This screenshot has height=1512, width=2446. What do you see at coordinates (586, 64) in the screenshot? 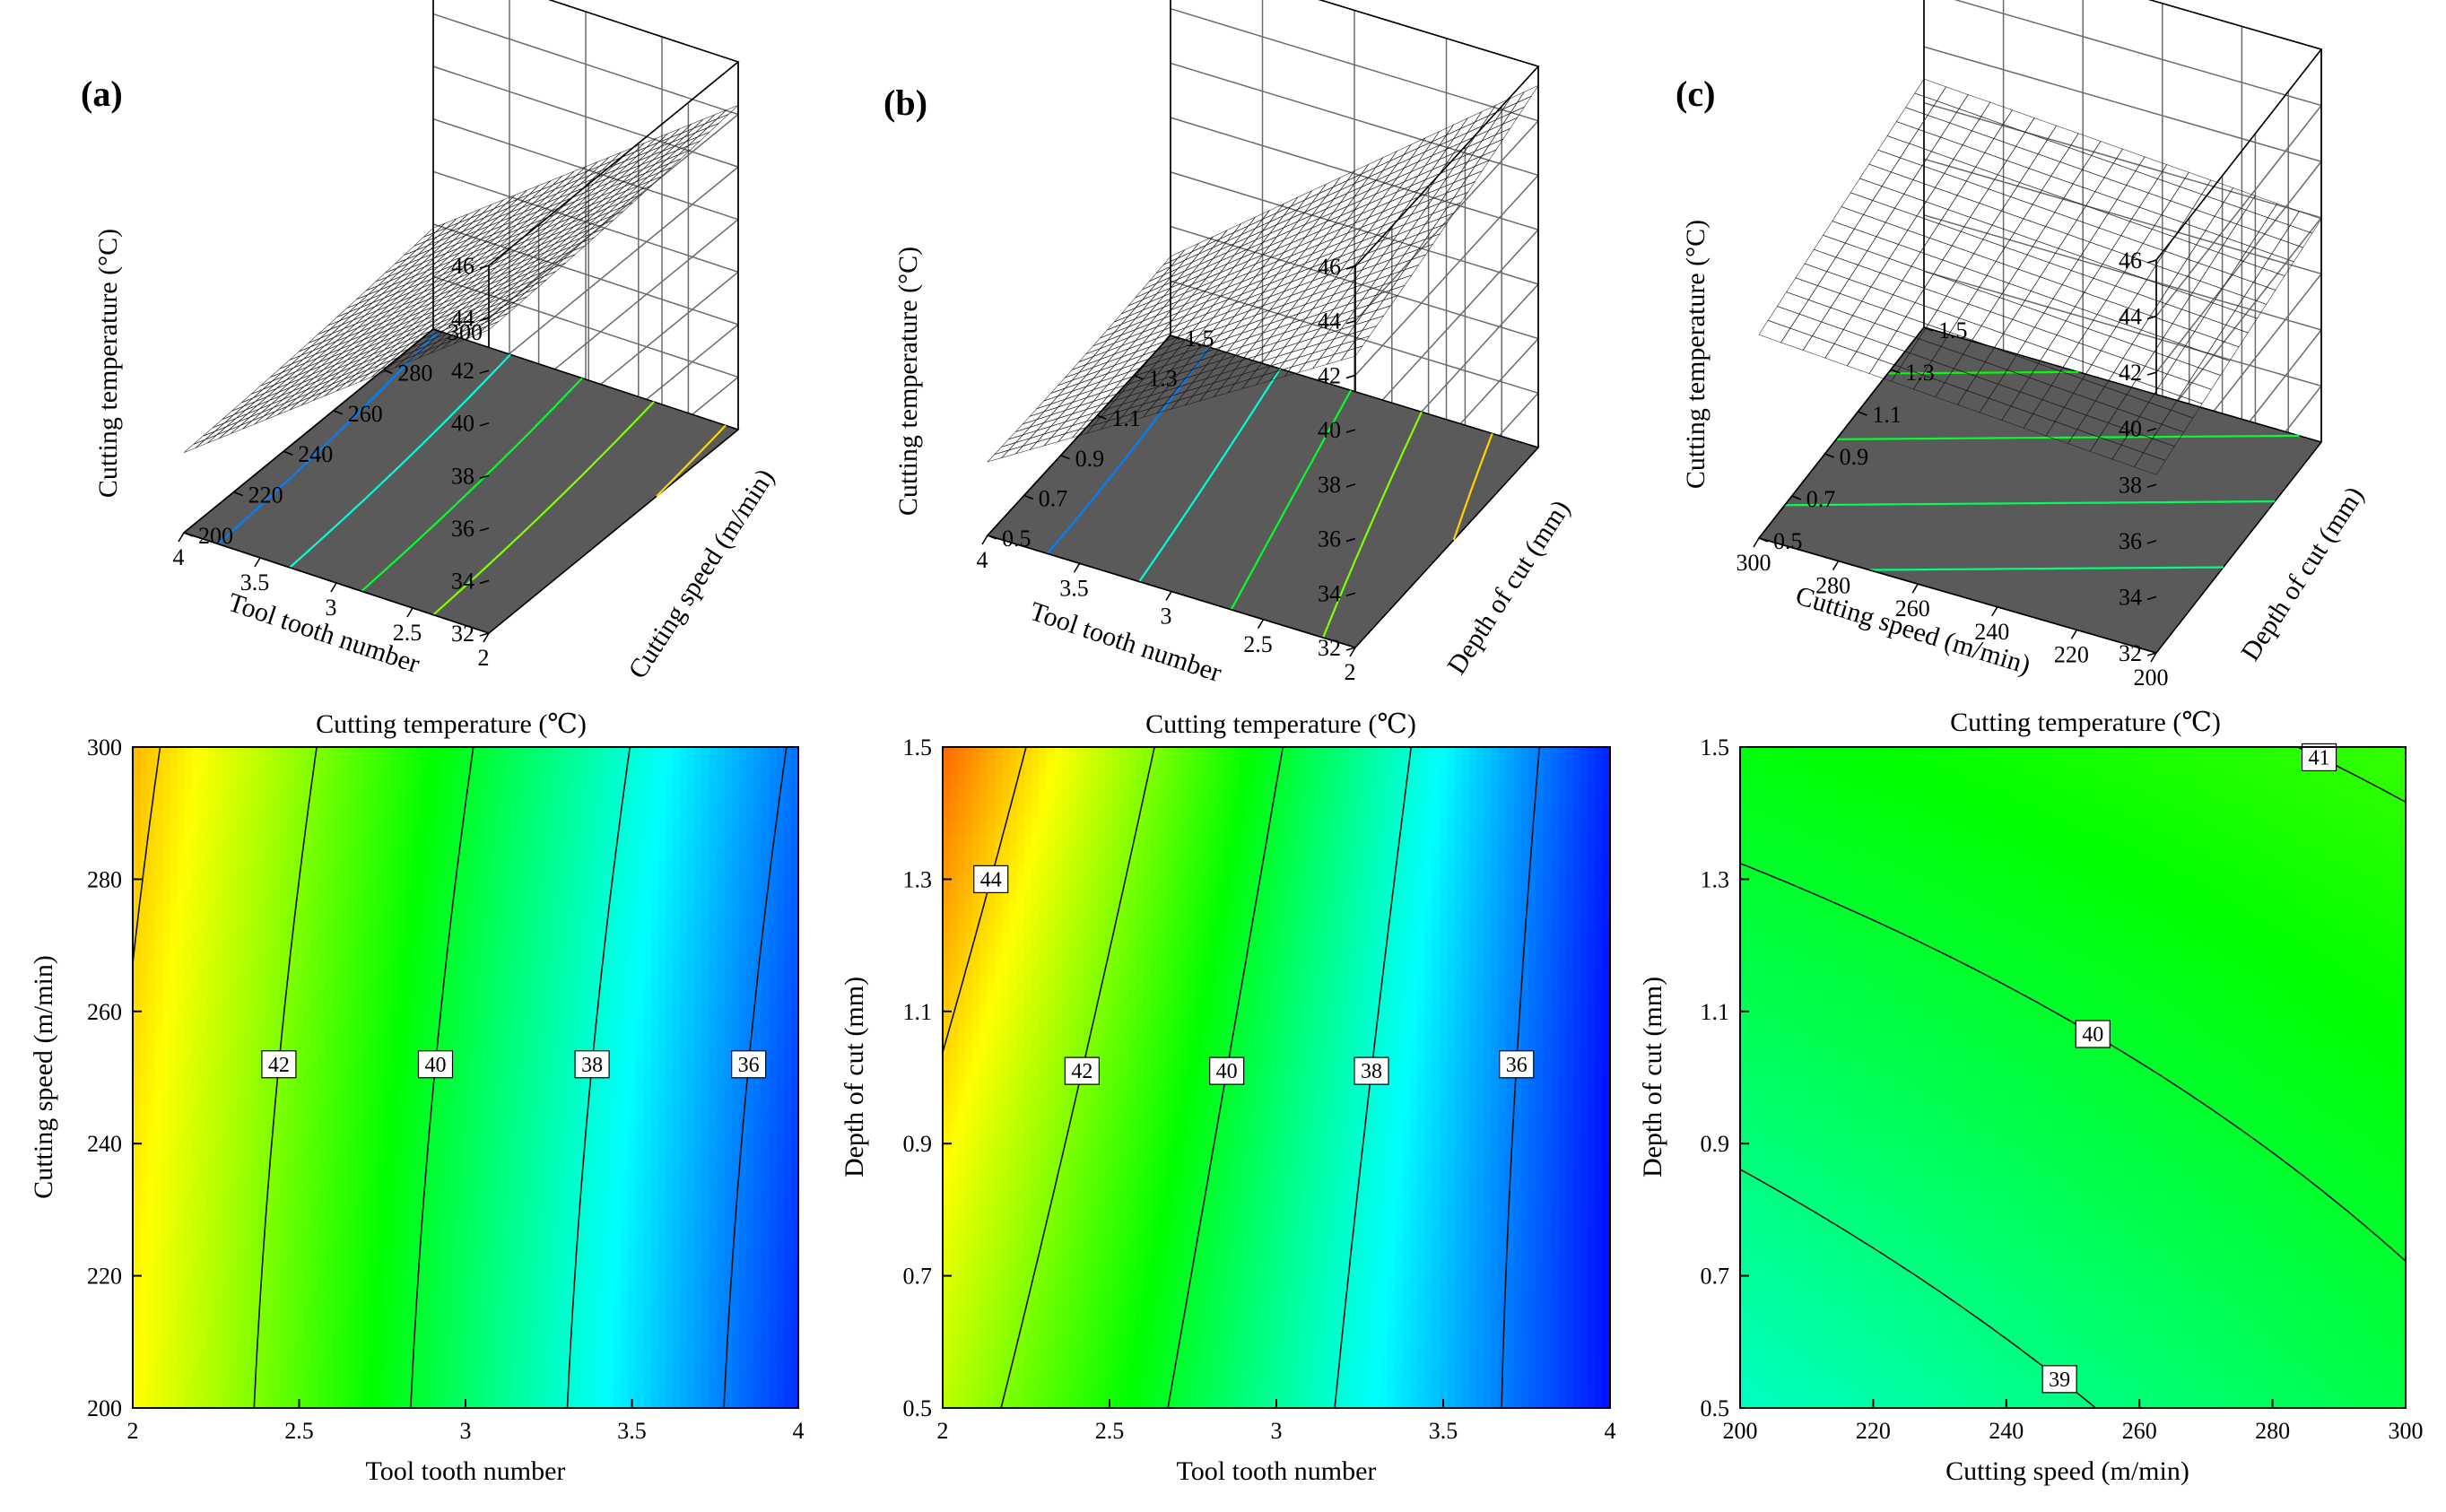
I see `wall-grid-line` at bounding box center [586, 64].